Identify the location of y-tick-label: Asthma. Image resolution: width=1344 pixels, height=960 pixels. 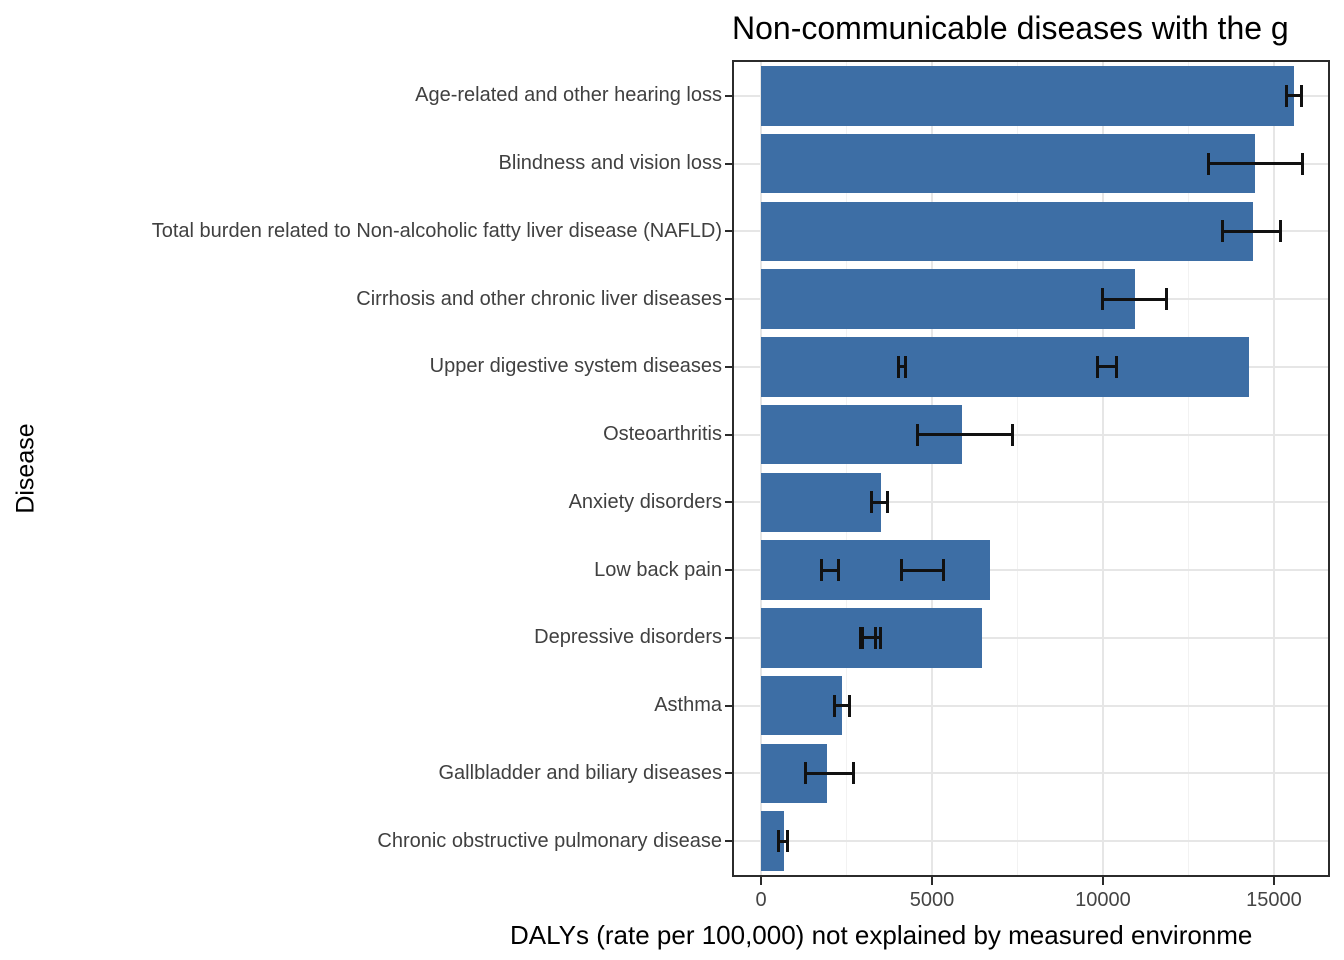
(688, 705).